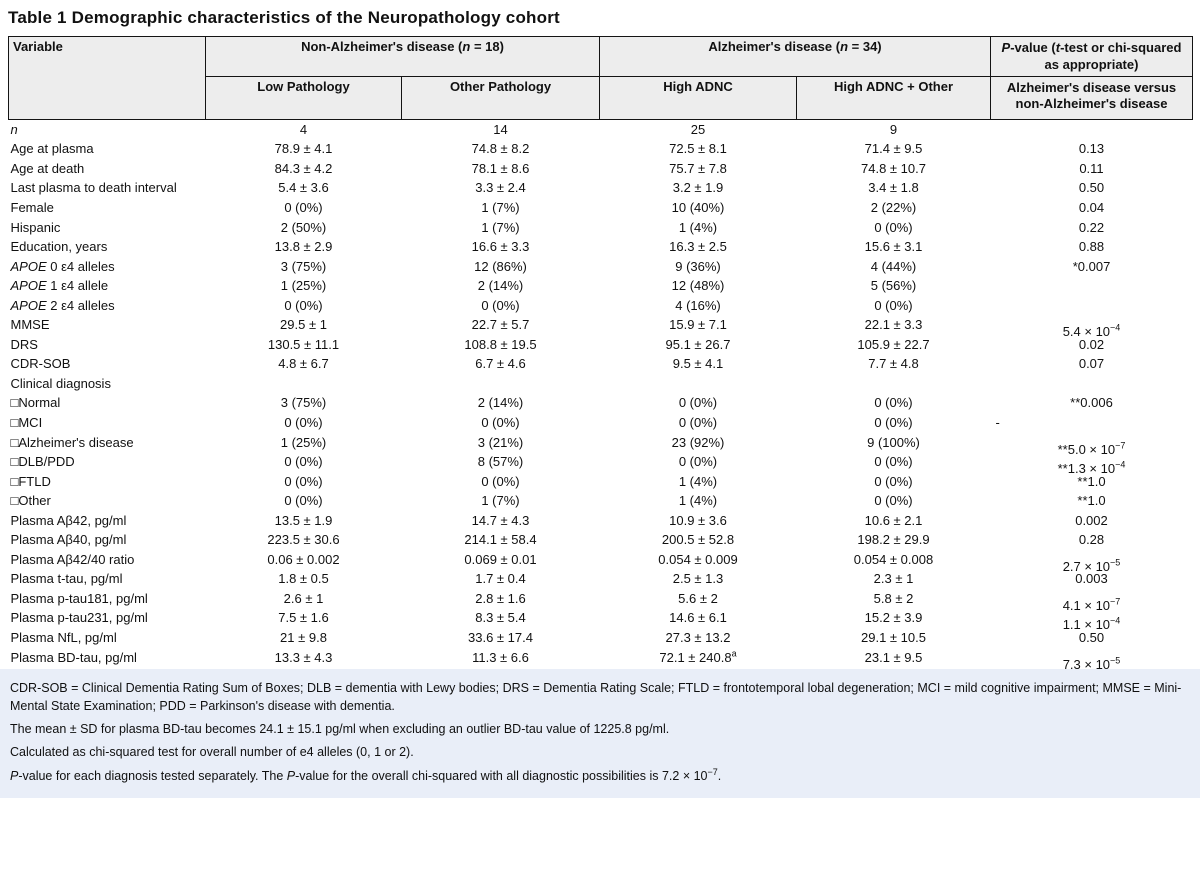 This screenshot has width=1200, height=872. Describe the element at coordinates (500, 579) in the screenshot. I see `value-cell: 1.7 ± 0.4` at that location.